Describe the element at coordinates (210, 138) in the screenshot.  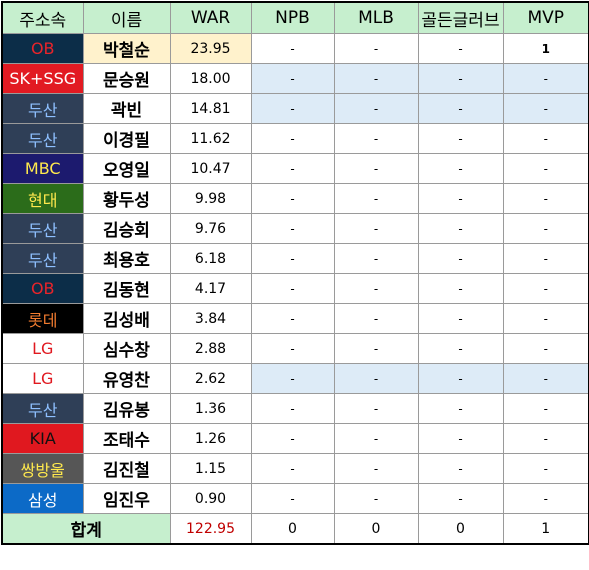
I see `war-value: 11.62` at that location.